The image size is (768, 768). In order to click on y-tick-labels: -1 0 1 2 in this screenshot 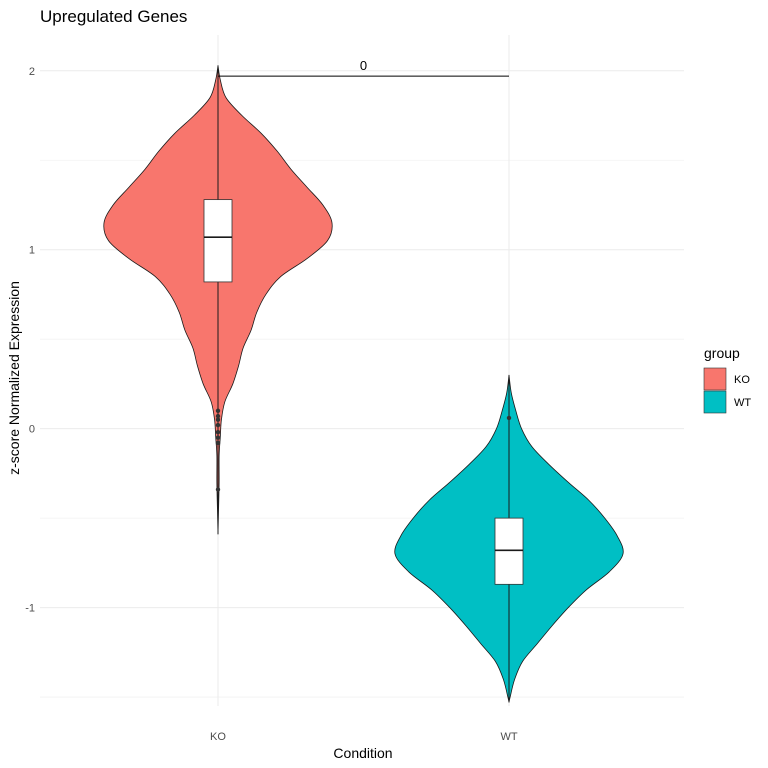, I will do `click(30, 340)`.